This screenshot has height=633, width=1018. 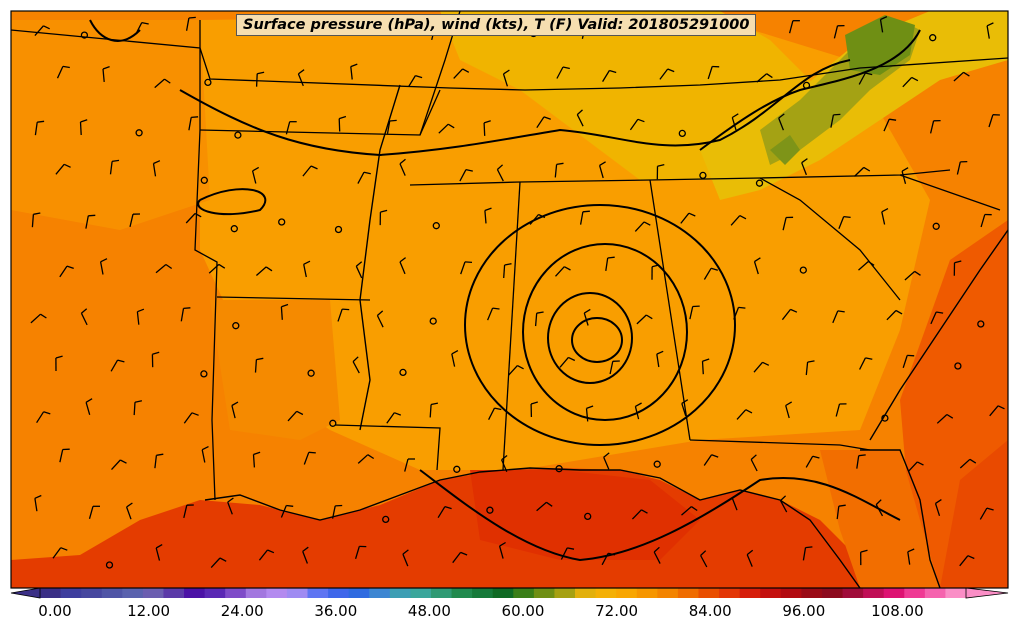 I want to click on colorbar-left-arrow, so click(x=25, y=593).